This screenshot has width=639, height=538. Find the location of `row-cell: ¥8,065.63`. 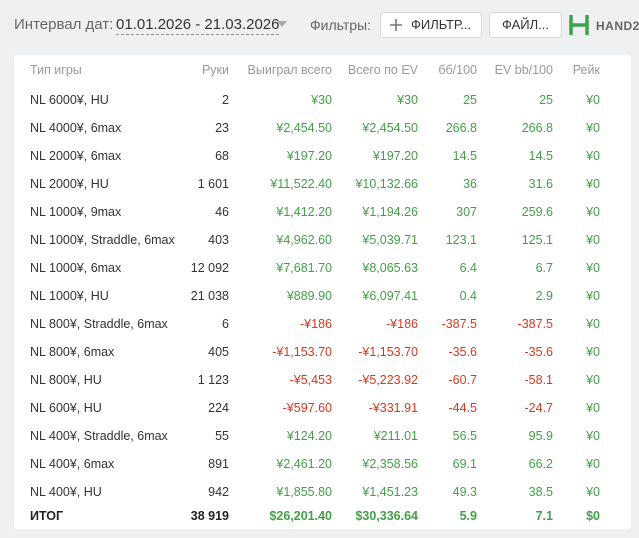

row-cell: ¥8,065.63 is located at coordinates (390, 268).